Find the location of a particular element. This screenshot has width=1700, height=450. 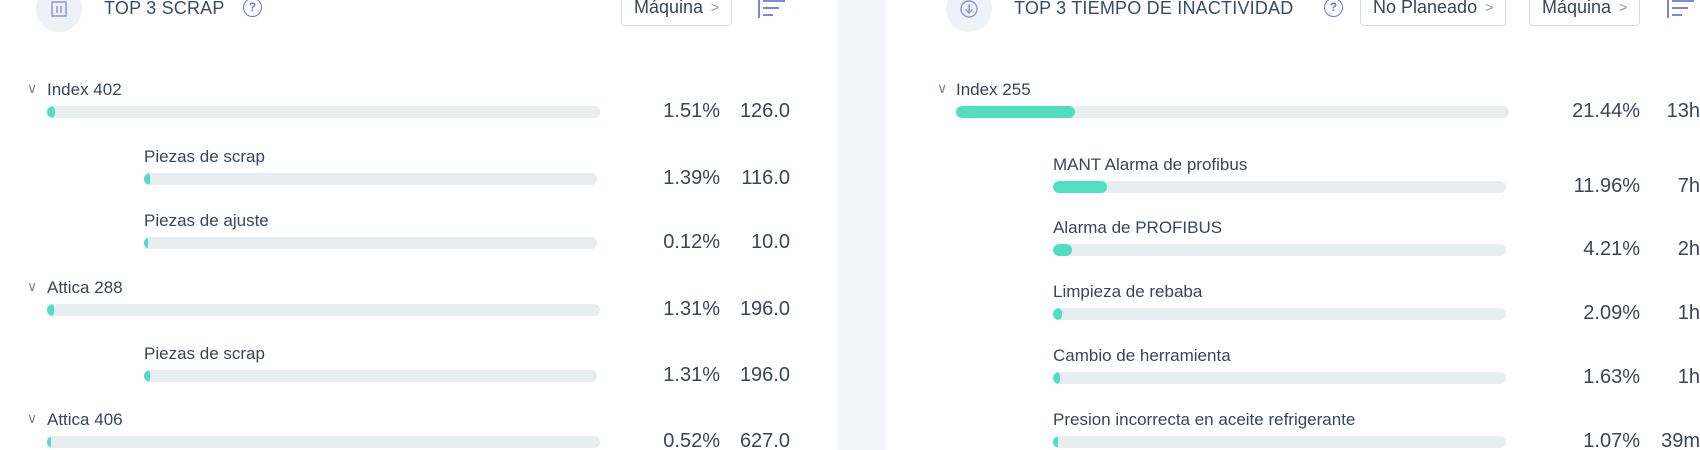

sub-item-row: Limpieza de rebaba 2.09% 1h is located at coordinates (1293, 312).